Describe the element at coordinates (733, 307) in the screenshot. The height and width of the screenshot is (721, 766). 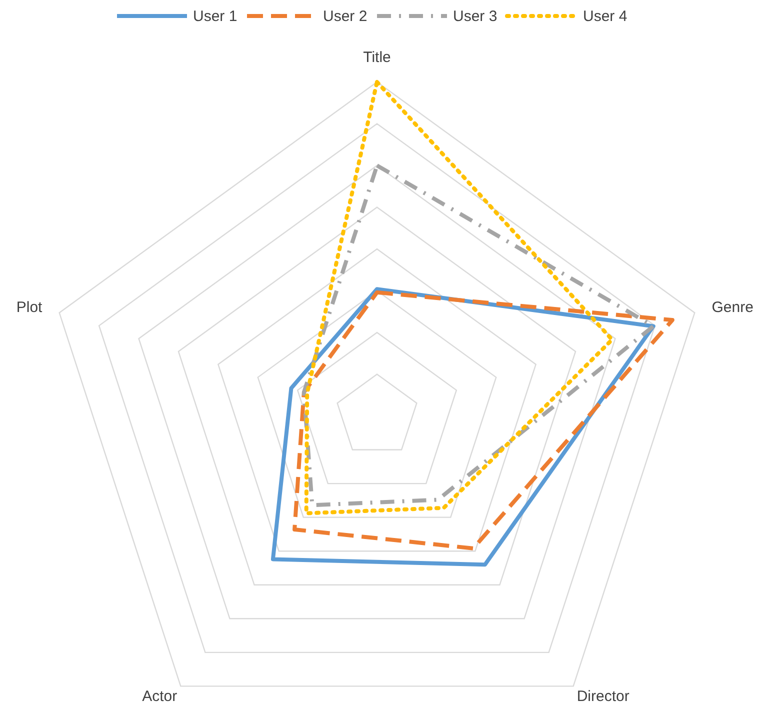
I see `spoke-label: Genre` at that location.